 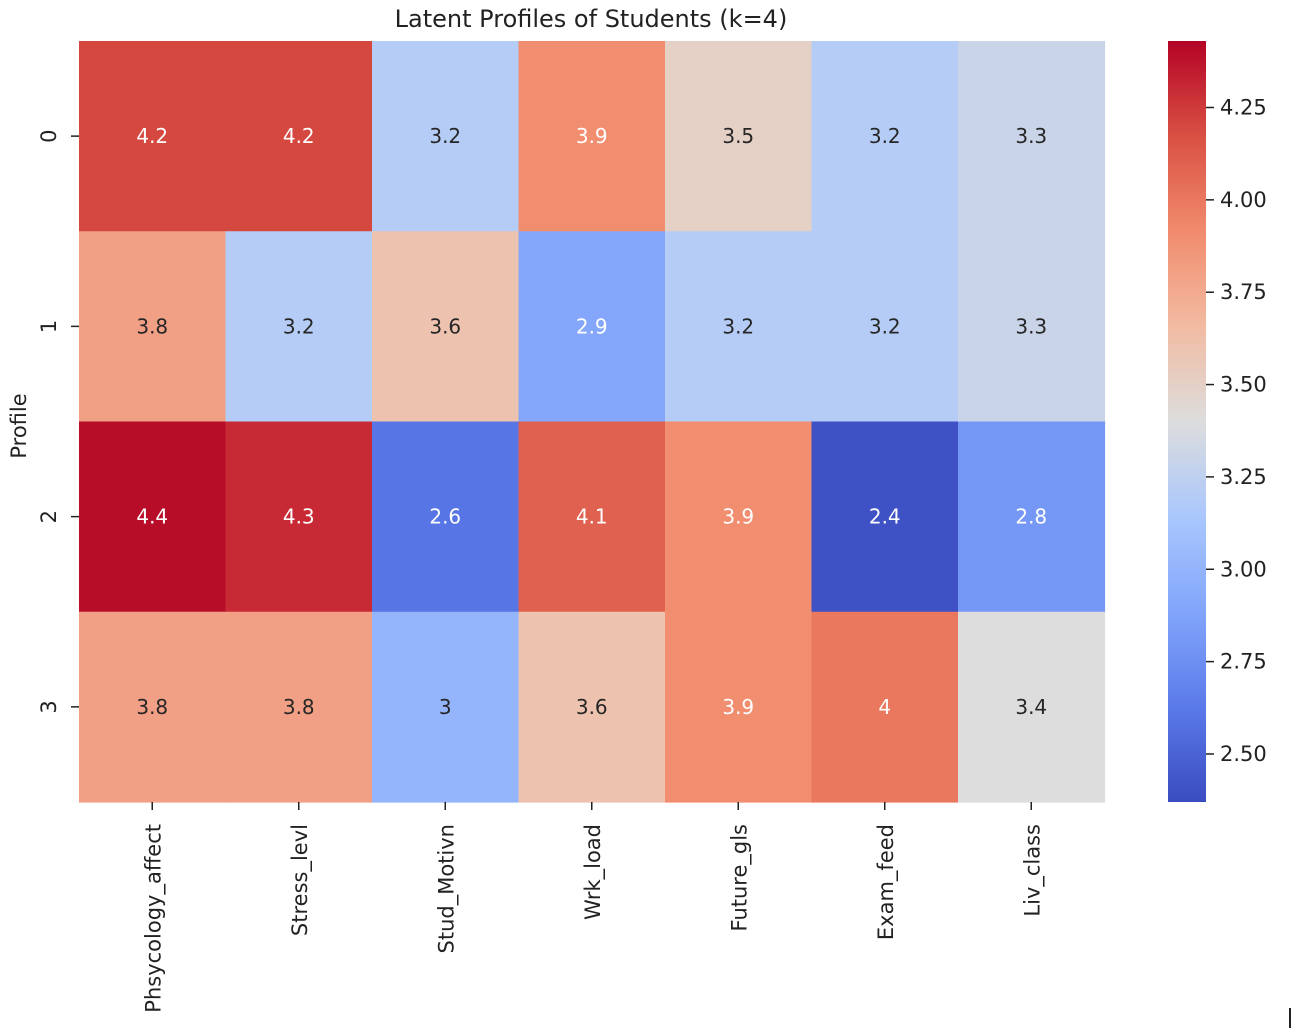 I want to click on cell-label-2-1: 4.3, so click(x=299, y=517).